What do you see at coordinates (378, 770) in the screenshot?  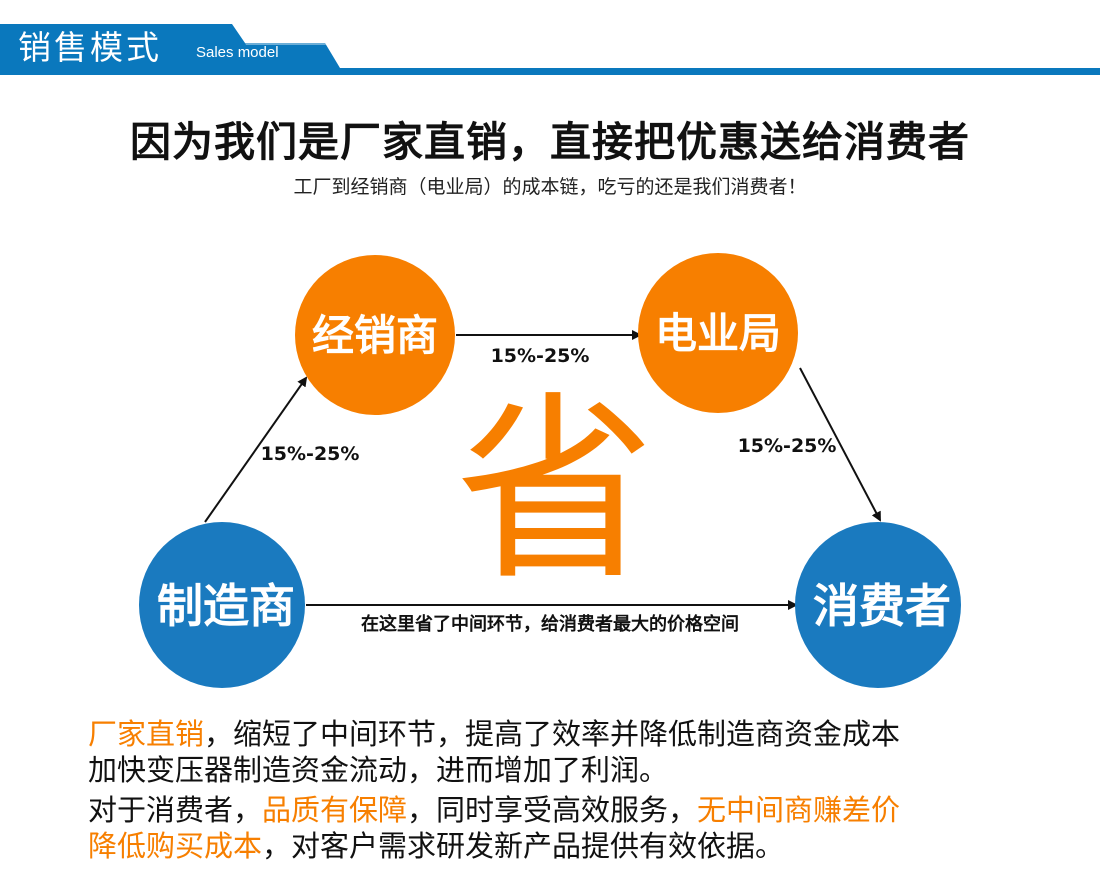 I see `text: 加快变压器制造资金流动，进而增加了利润。` at bounding box center [378, 770].